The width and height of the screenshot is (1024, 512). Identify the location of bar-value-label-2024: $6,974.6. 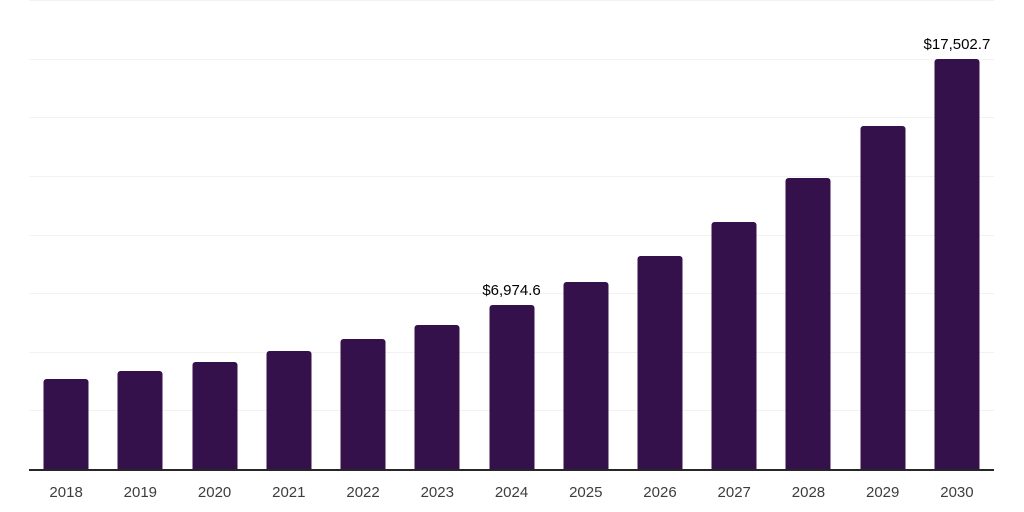
(511, 291).